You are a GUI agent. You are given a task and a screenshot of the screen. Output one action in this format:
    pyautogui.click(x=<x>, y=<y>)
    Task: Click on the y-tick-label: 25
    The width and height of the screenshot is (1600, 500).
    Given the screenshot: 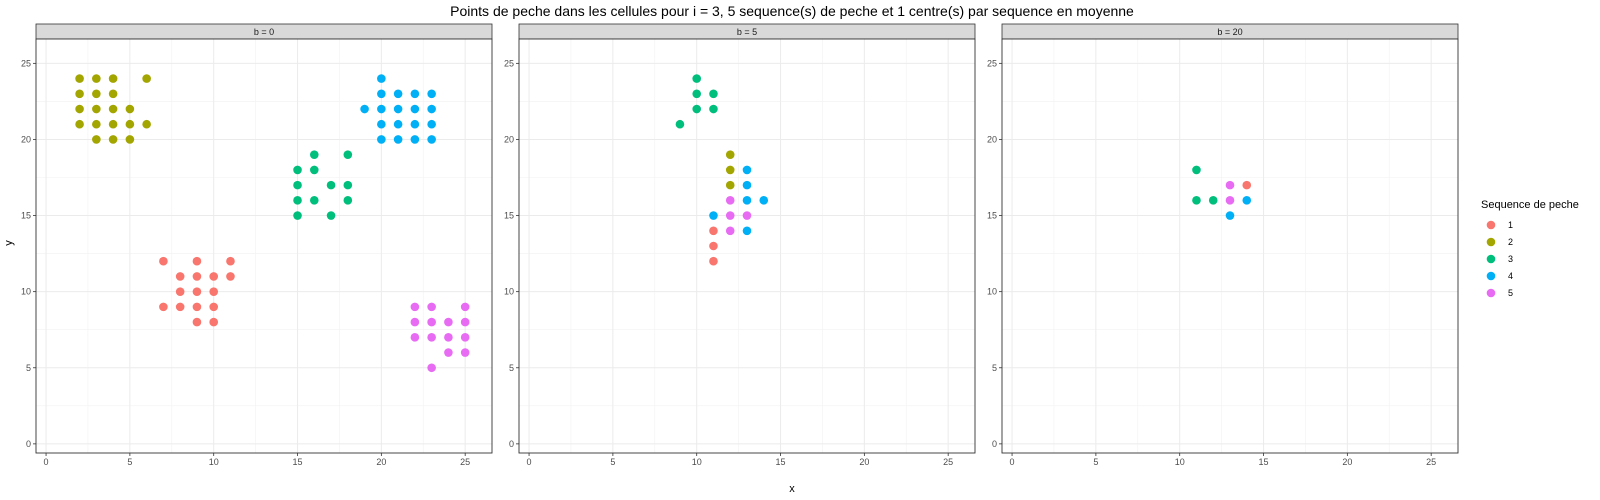 What is the action you would take?
    pyautogui.click(x=26, y=63)
    